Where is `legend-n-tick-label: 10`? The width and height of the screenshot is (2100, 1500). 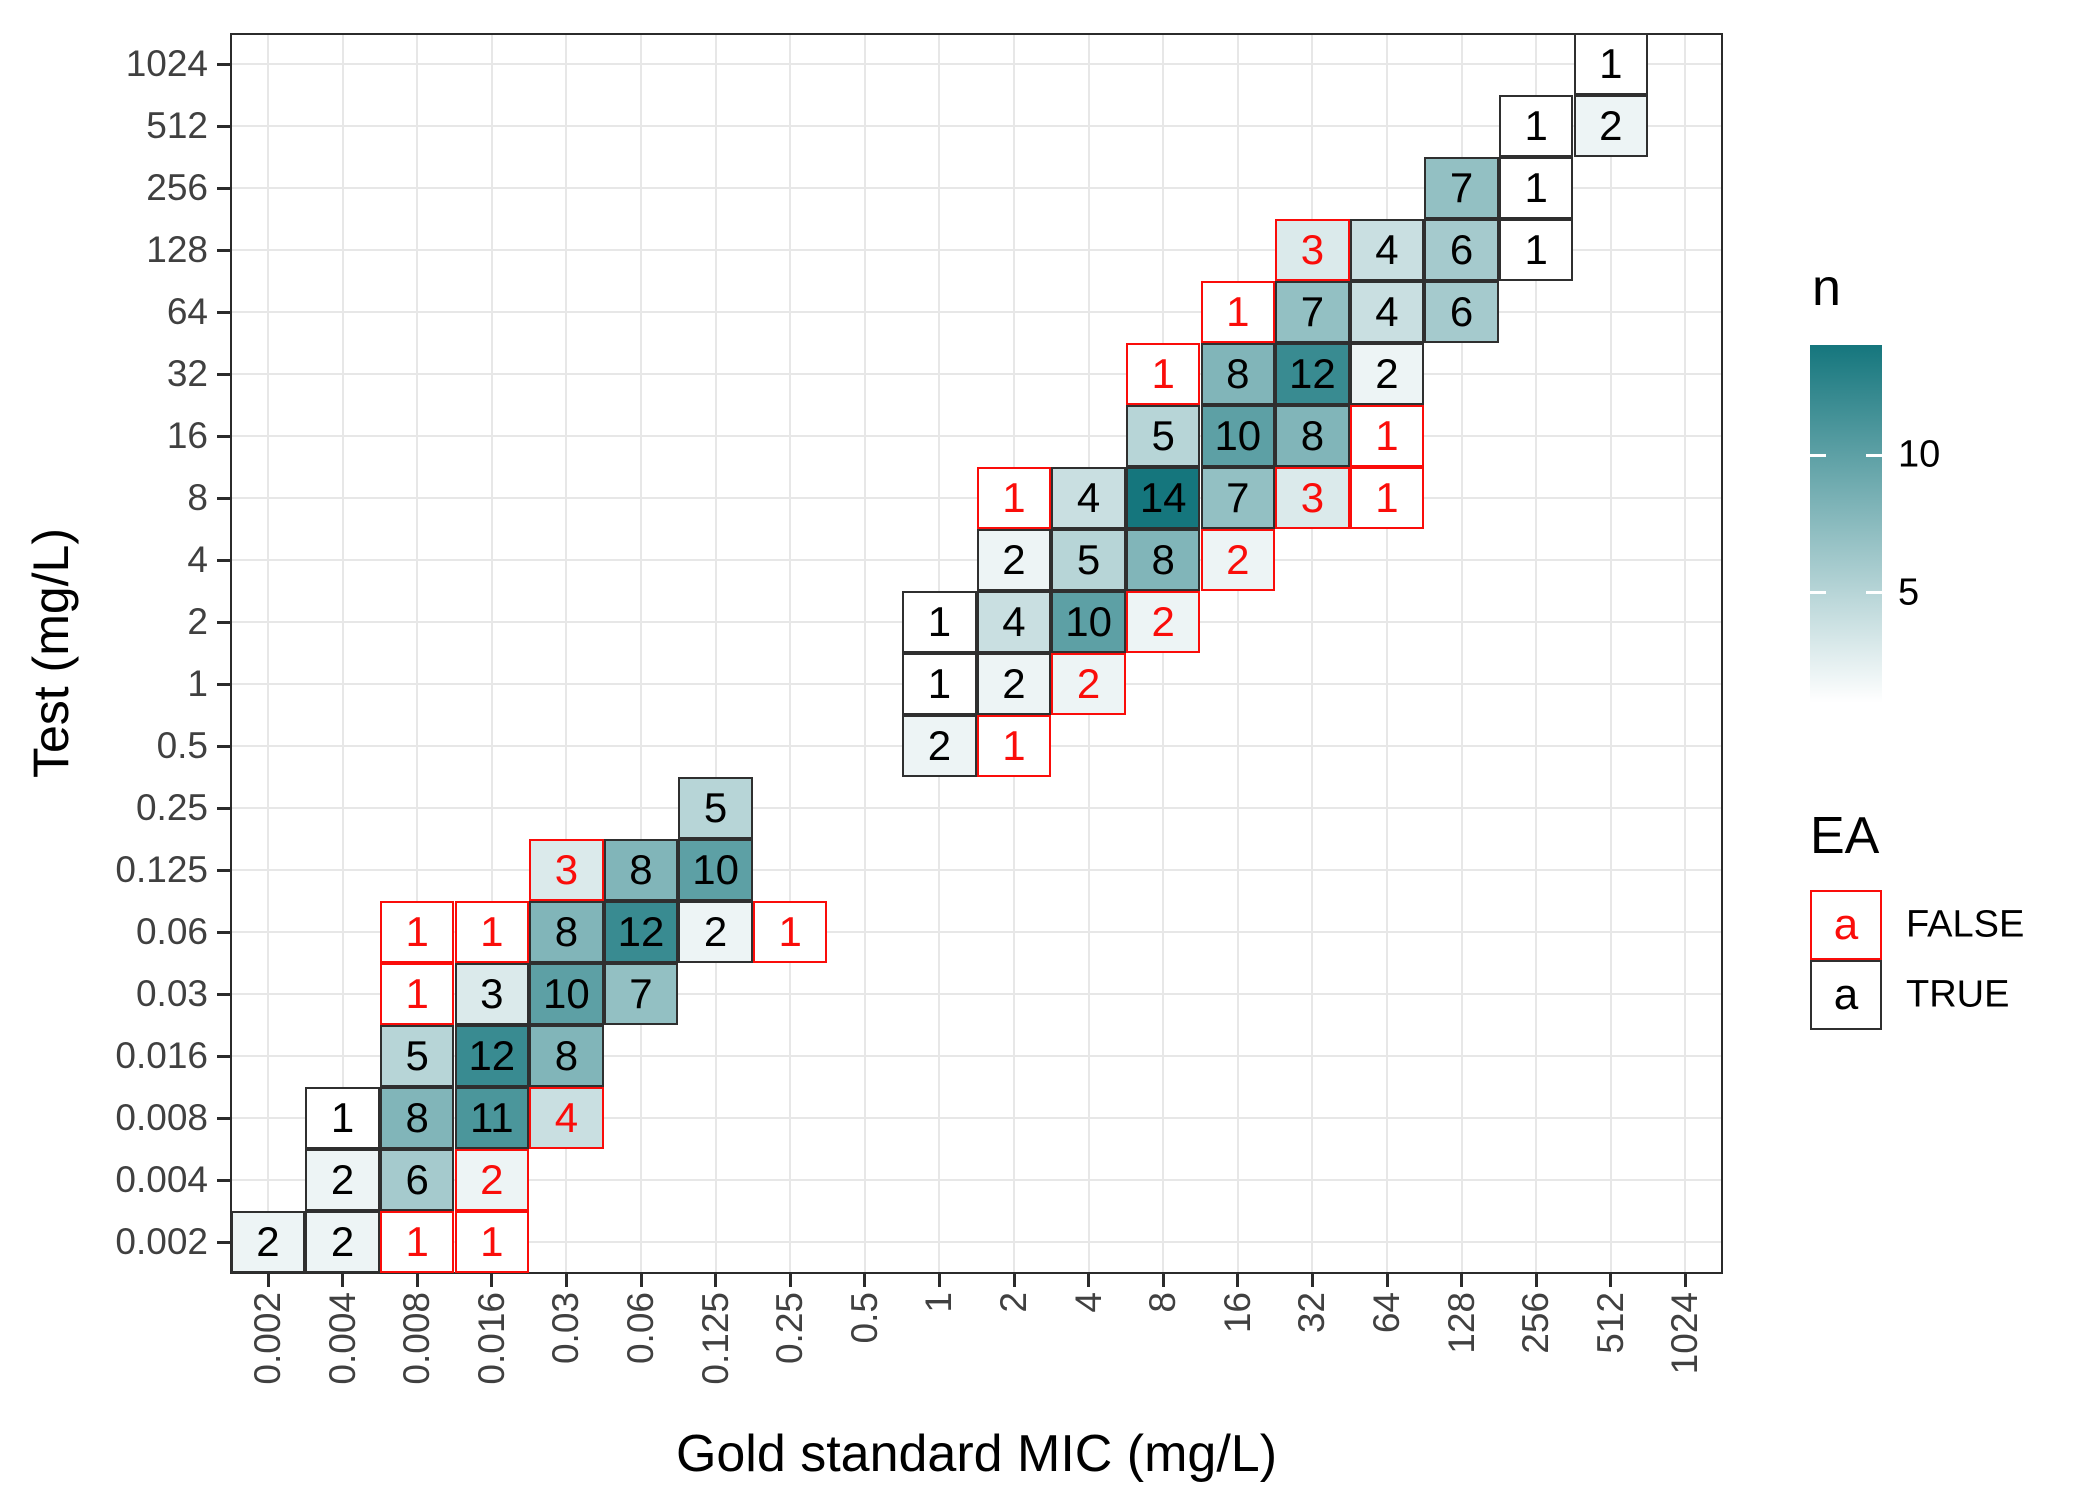
legend-n-tick-label: 10 is located at coordinates (1919, 454).